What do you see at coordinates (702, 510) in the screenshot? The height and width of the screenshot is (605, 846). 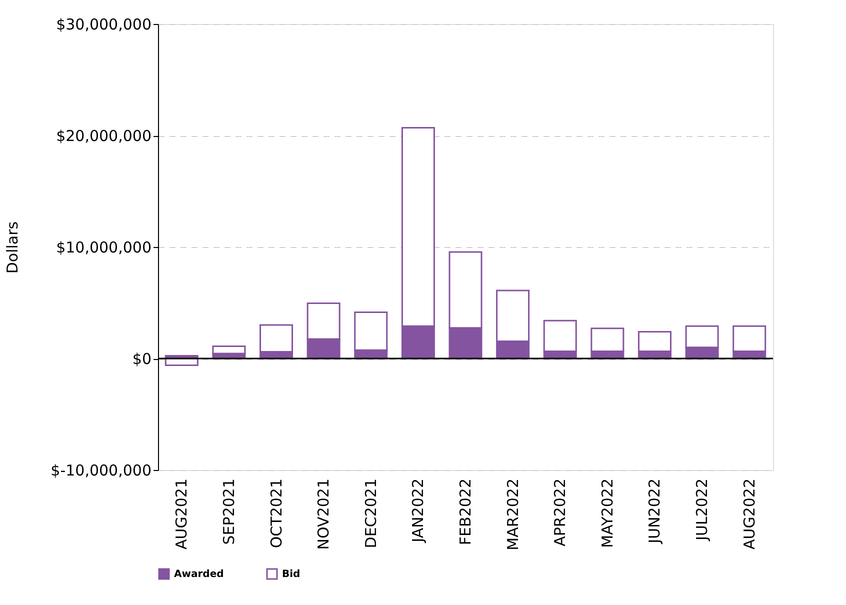 I see `x-tick-label: JUL2022` at bounding box center [702, 510].